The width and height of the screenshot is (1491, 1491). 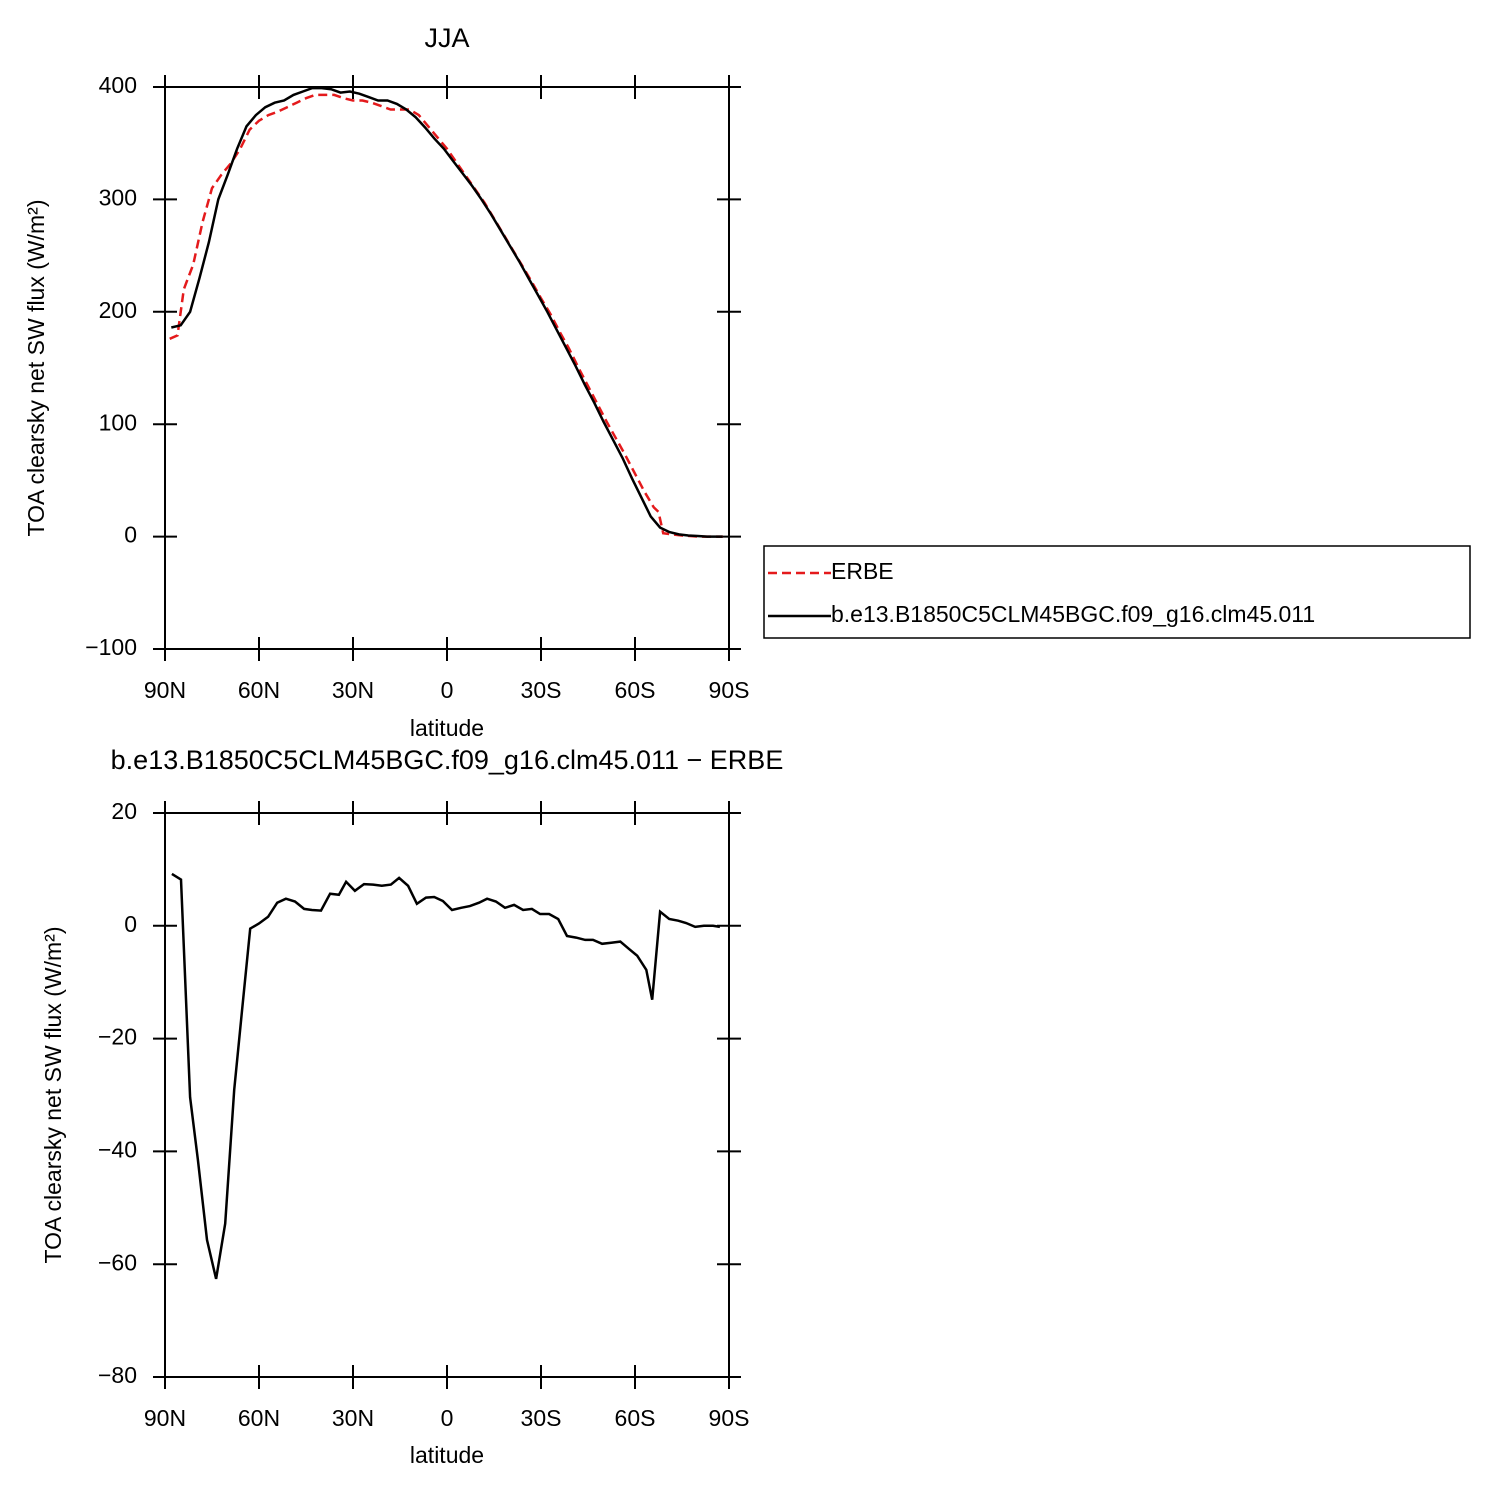 I want to click on y-tick-label: 200, so click(x=118, y=310).